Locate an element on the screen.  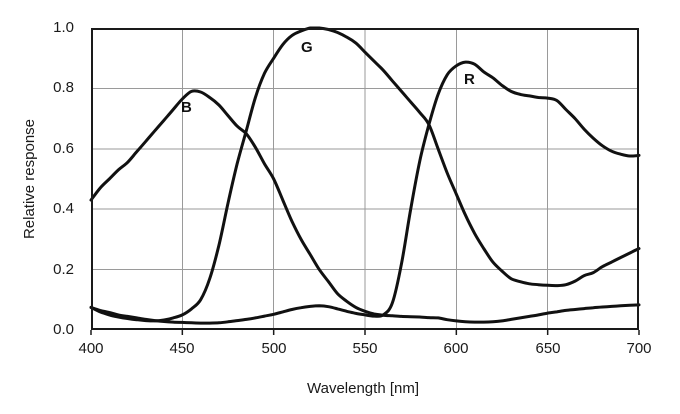
y-tick-label: 0.8 is located at coordinates (63, 87).